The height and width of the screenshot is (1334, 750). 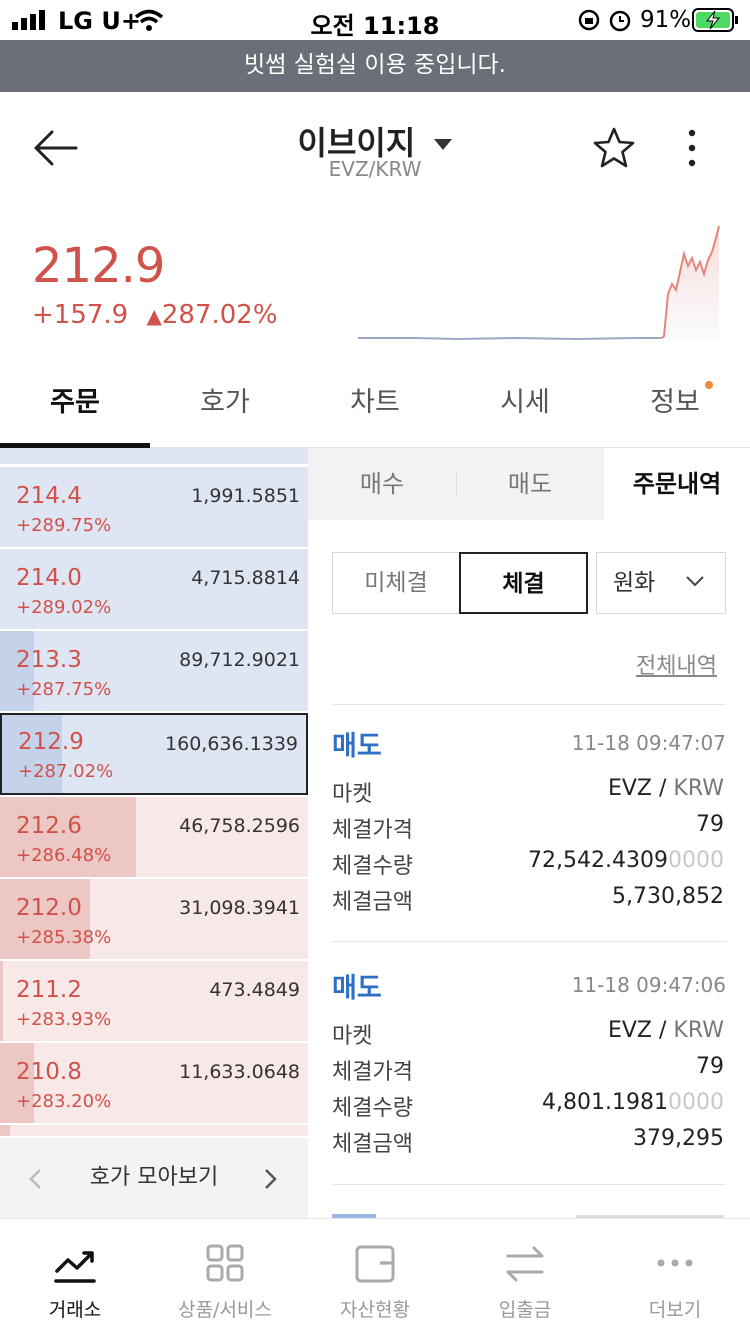 I want to click on orderbook-row-current: 212.9 +287.02% 160,636.1339, so click(x=154, y=754).